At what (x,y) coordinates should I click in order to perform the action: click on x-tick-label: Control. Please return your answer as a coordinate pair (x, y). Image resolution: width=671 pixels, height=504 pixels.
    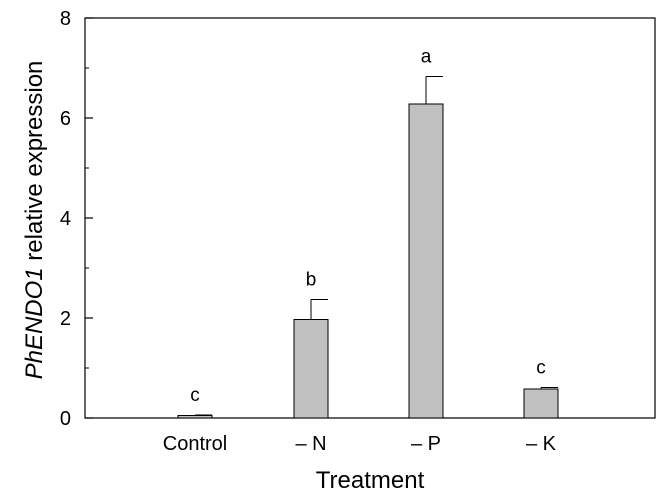
    Looking at the image, I should click on (195, 444).